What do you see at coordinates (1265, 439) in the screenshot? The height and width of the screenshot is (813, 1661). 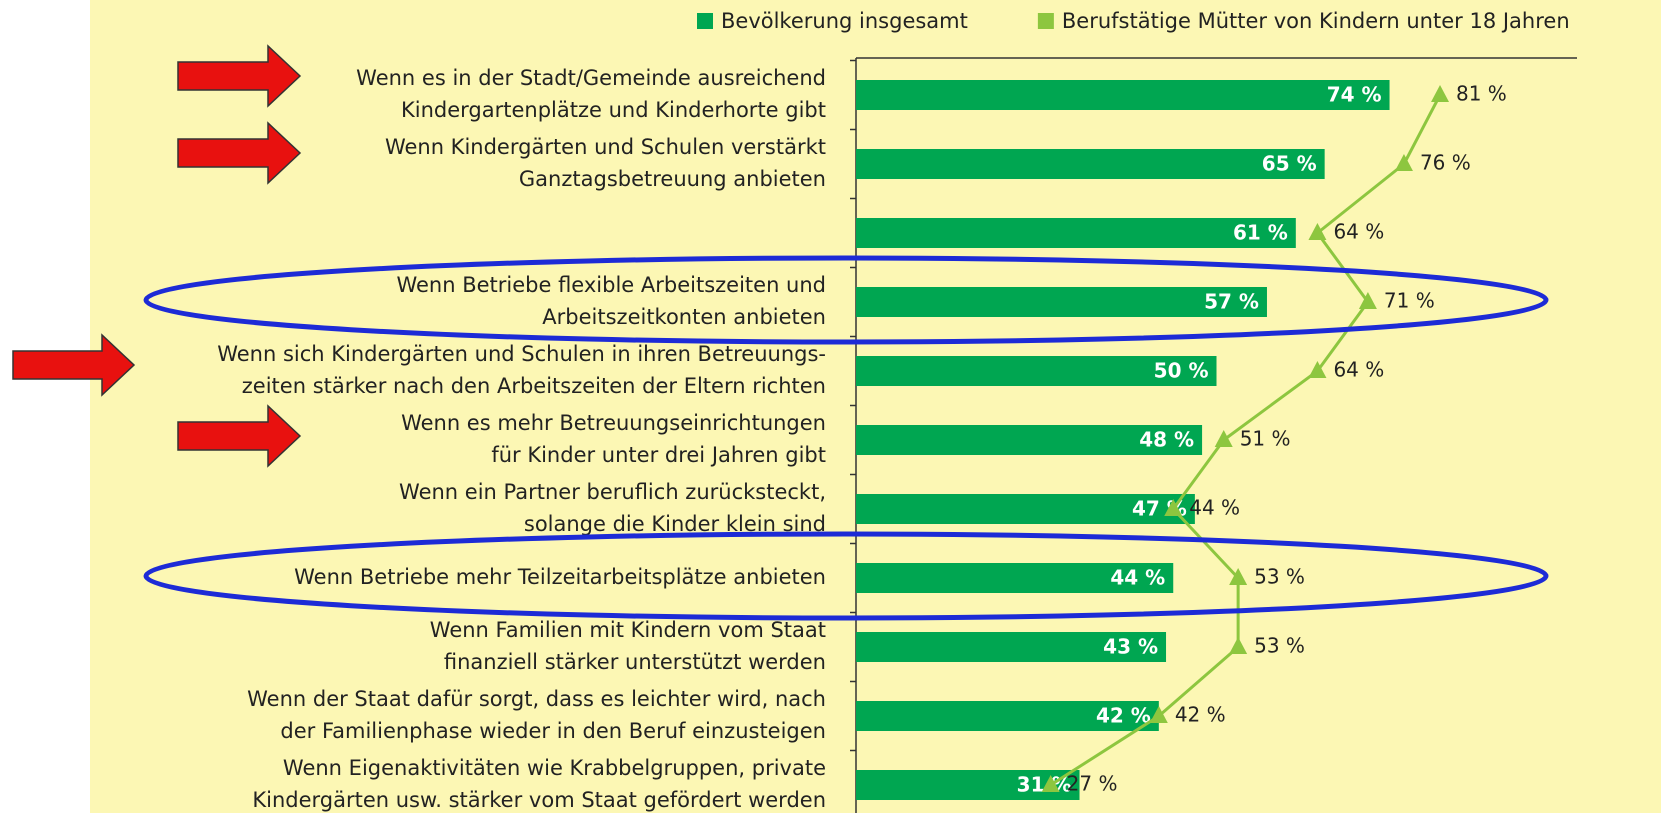 I see `line-value-label: 51 %` at bounding box center [1265, 439].